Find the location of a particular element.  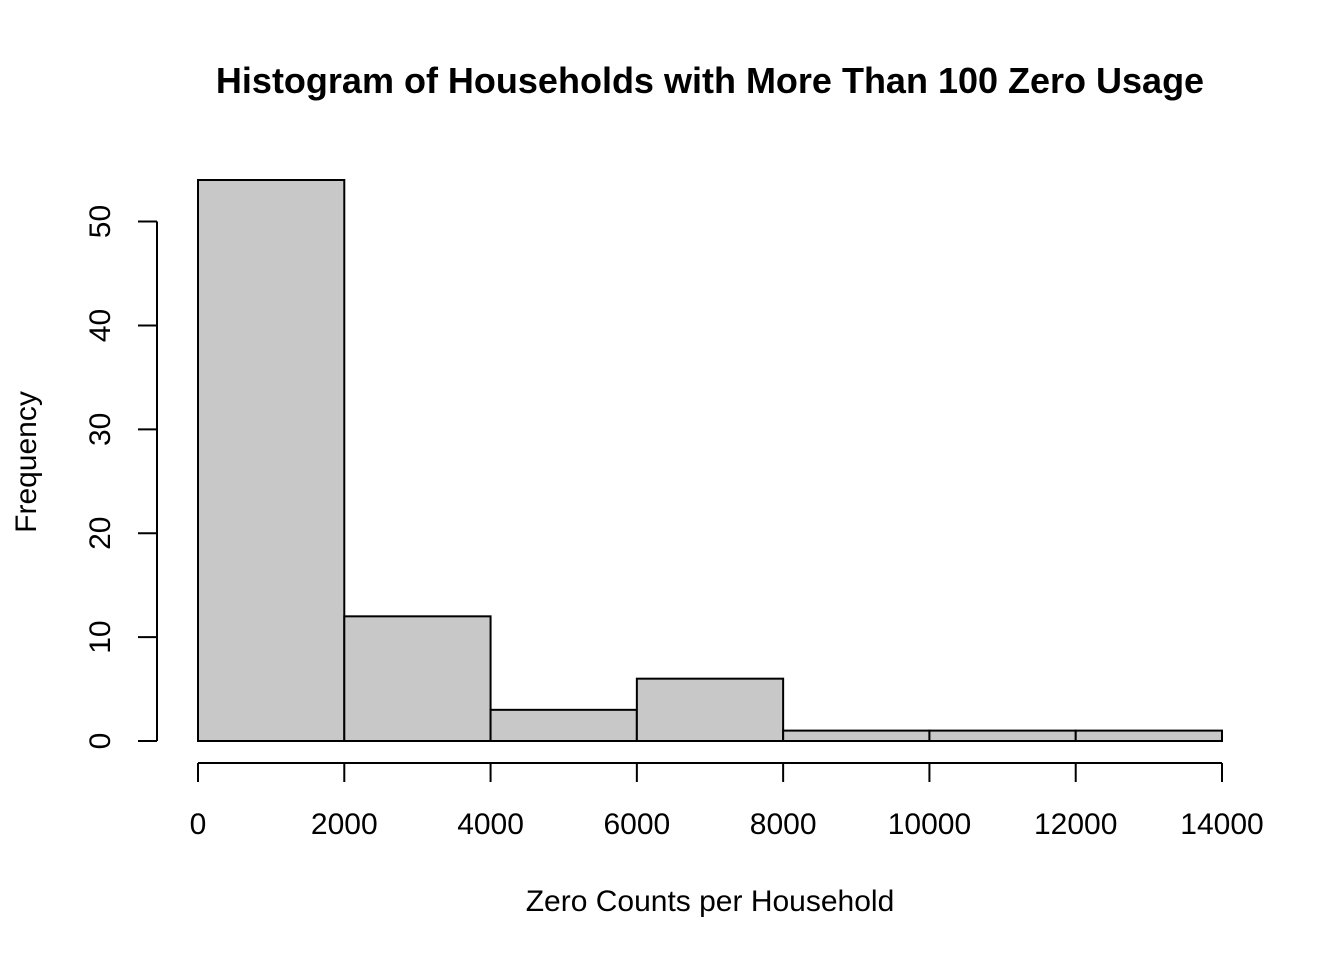

x-tick-label: 2000 is located at coordinates (344, 824).